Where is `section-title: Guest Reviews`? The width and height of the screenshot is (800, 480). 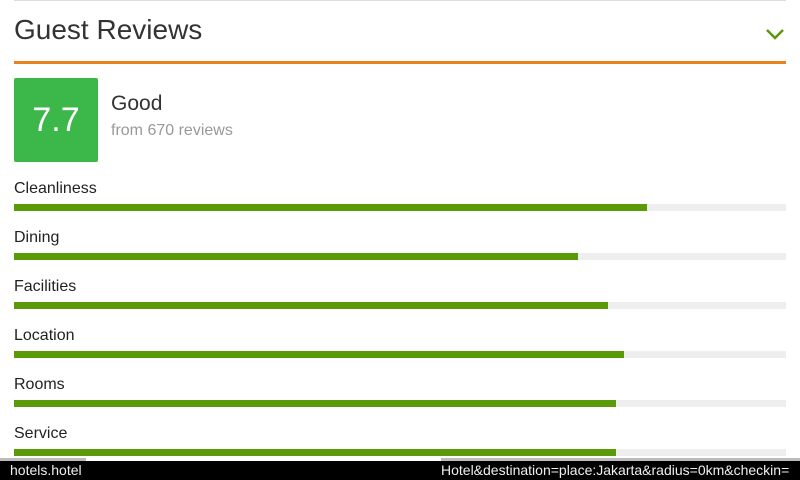
section-title: Guest Reviews is located at coordinates (108, 29).